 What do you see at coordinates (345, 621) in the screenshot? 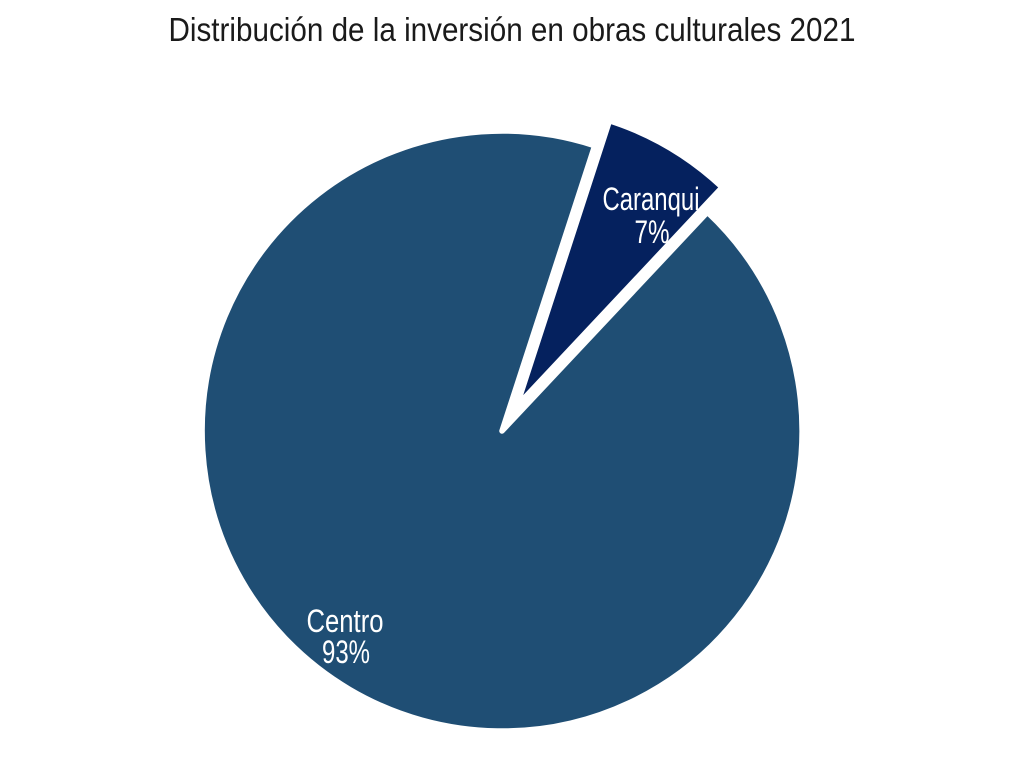
I see `slice-label-centro-name: Centro` at bounding box center [345, 621].